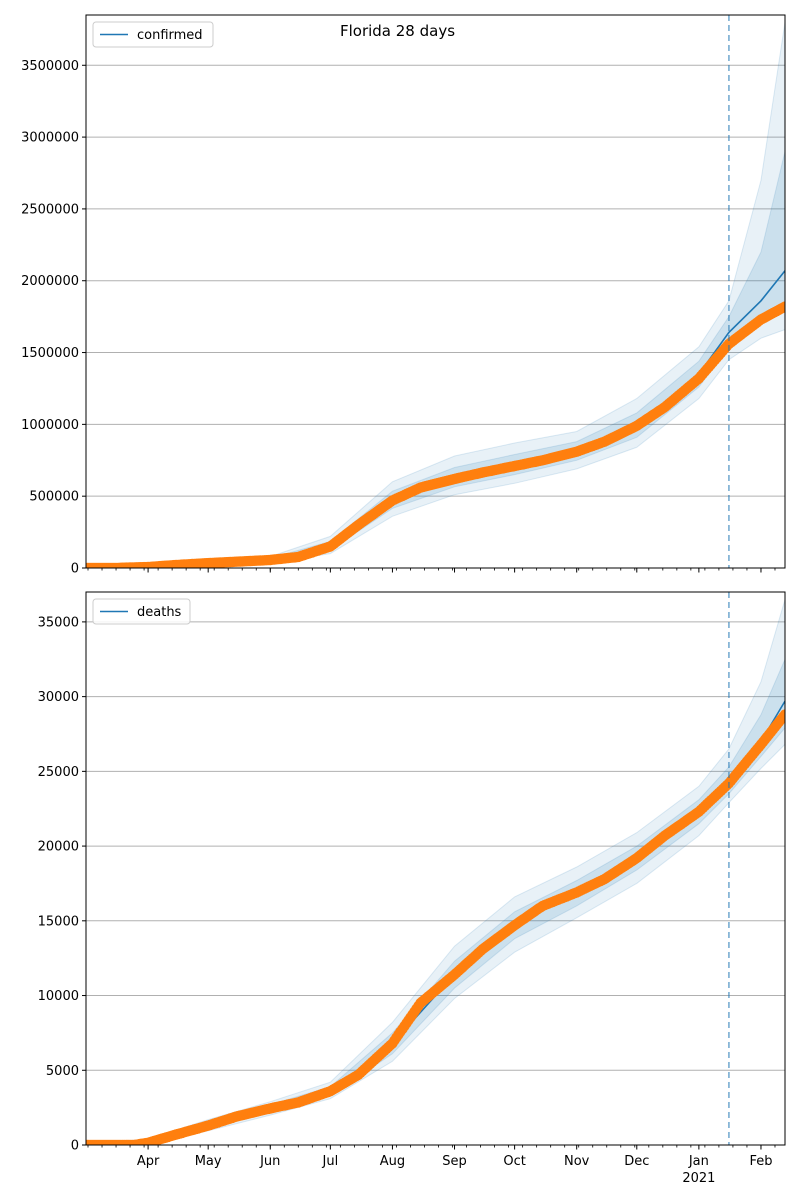  I want to click on x-year-label: 2021, so click(698, 1178).